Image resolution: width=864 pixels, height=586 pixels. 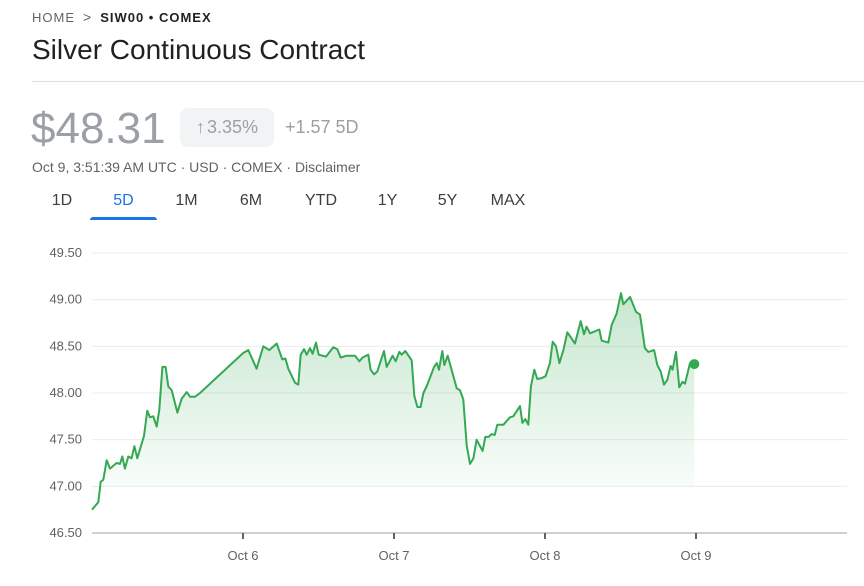 What do you see at coordinates (322, 127) in the screenshot?
I see `change-absolute: +1.57 5D` at bounding box center [322, 127].